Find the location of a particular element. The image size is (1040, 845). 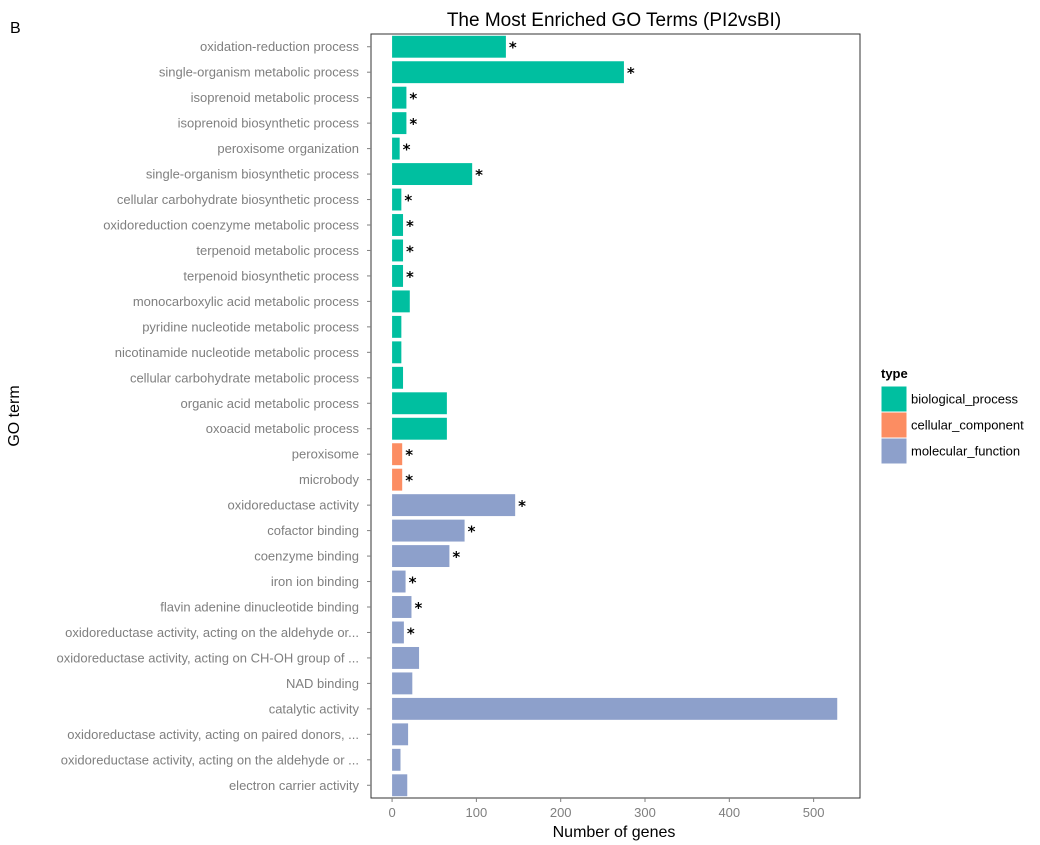

x-tick-label-500: 500 is located at coordinates (814, 812).